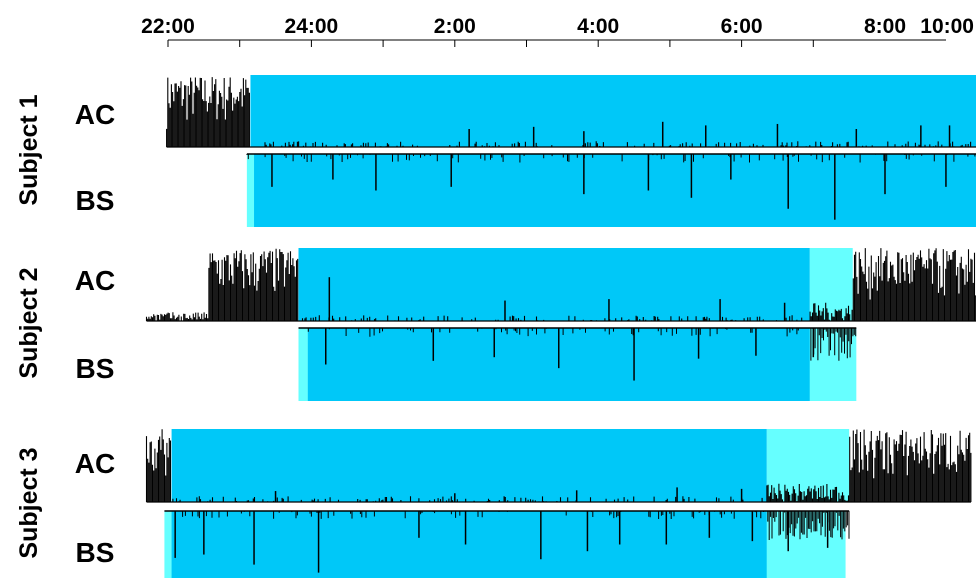 Image resolution: width=976 pixels, height=578 pixels. Describe the element at coordinates (455, 26) in the screenshot. I see `x-tick-label: 2:00` at that location.